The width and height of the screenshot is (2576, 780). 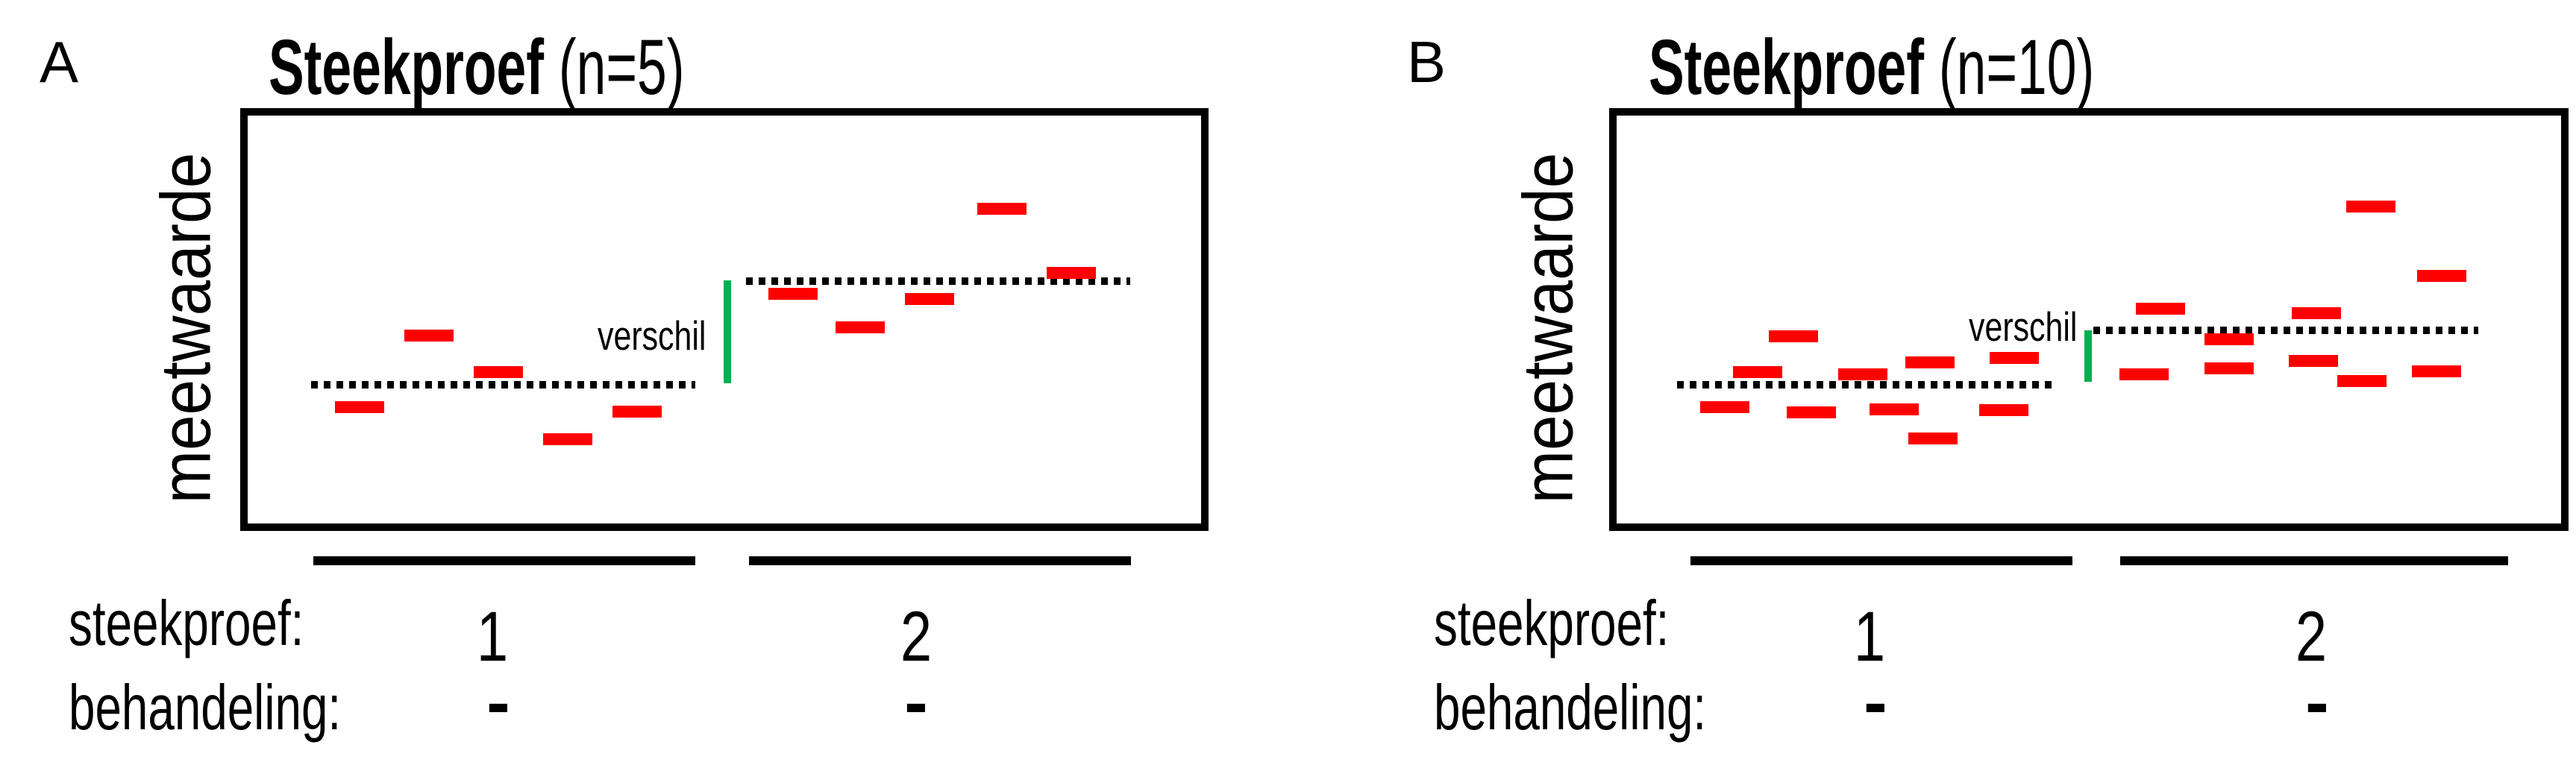 I want to click on panel-a-sample2-underline, so click(x=940, y=560).